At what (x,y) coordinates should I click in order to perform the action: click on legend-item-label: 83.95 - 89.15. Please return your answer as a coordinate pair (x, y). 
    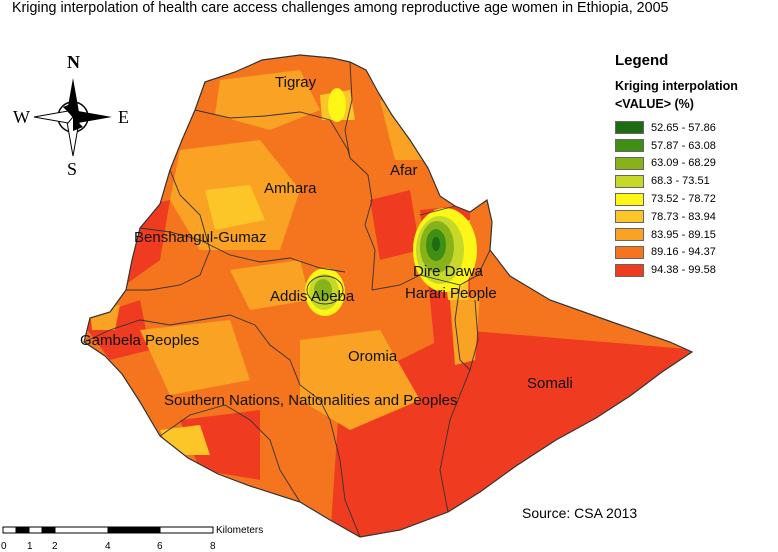
    Looking at the image, I should click on (683, 234).